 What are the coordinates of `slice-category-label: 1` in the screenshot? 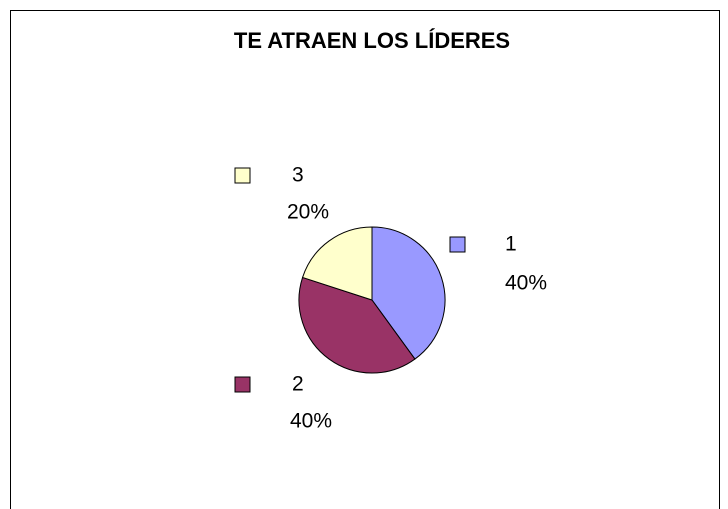 It's located at (511, 244).